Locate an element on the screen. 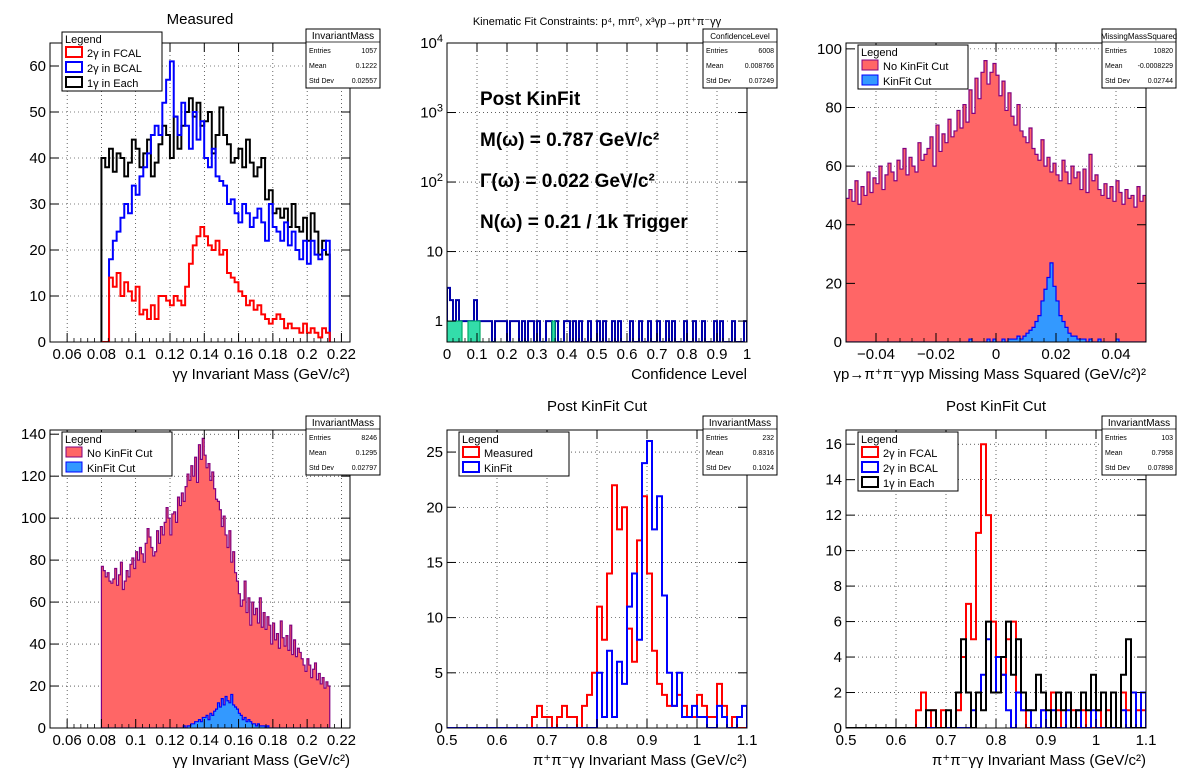 Image resolution: width=1196 pixels, height=772 pixels. x-tick-label: 0.9 is located at coordinates (717, 354).